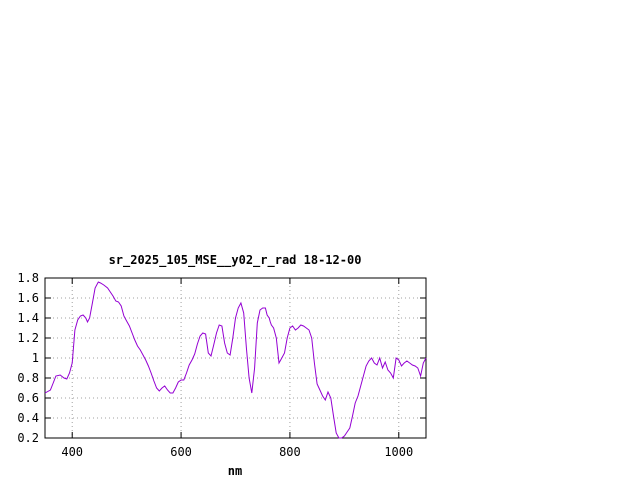 The image size is (640, 480). Describe the element at coordinates (181, 452) in the screenshot. I see `x-tick-label: 600` at that location.